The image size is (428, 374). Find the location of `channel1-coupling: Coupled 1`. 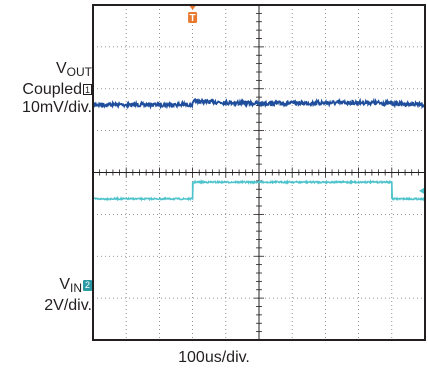

channel1-coupling: Coupled 1 is located at coordinates (57, 89).